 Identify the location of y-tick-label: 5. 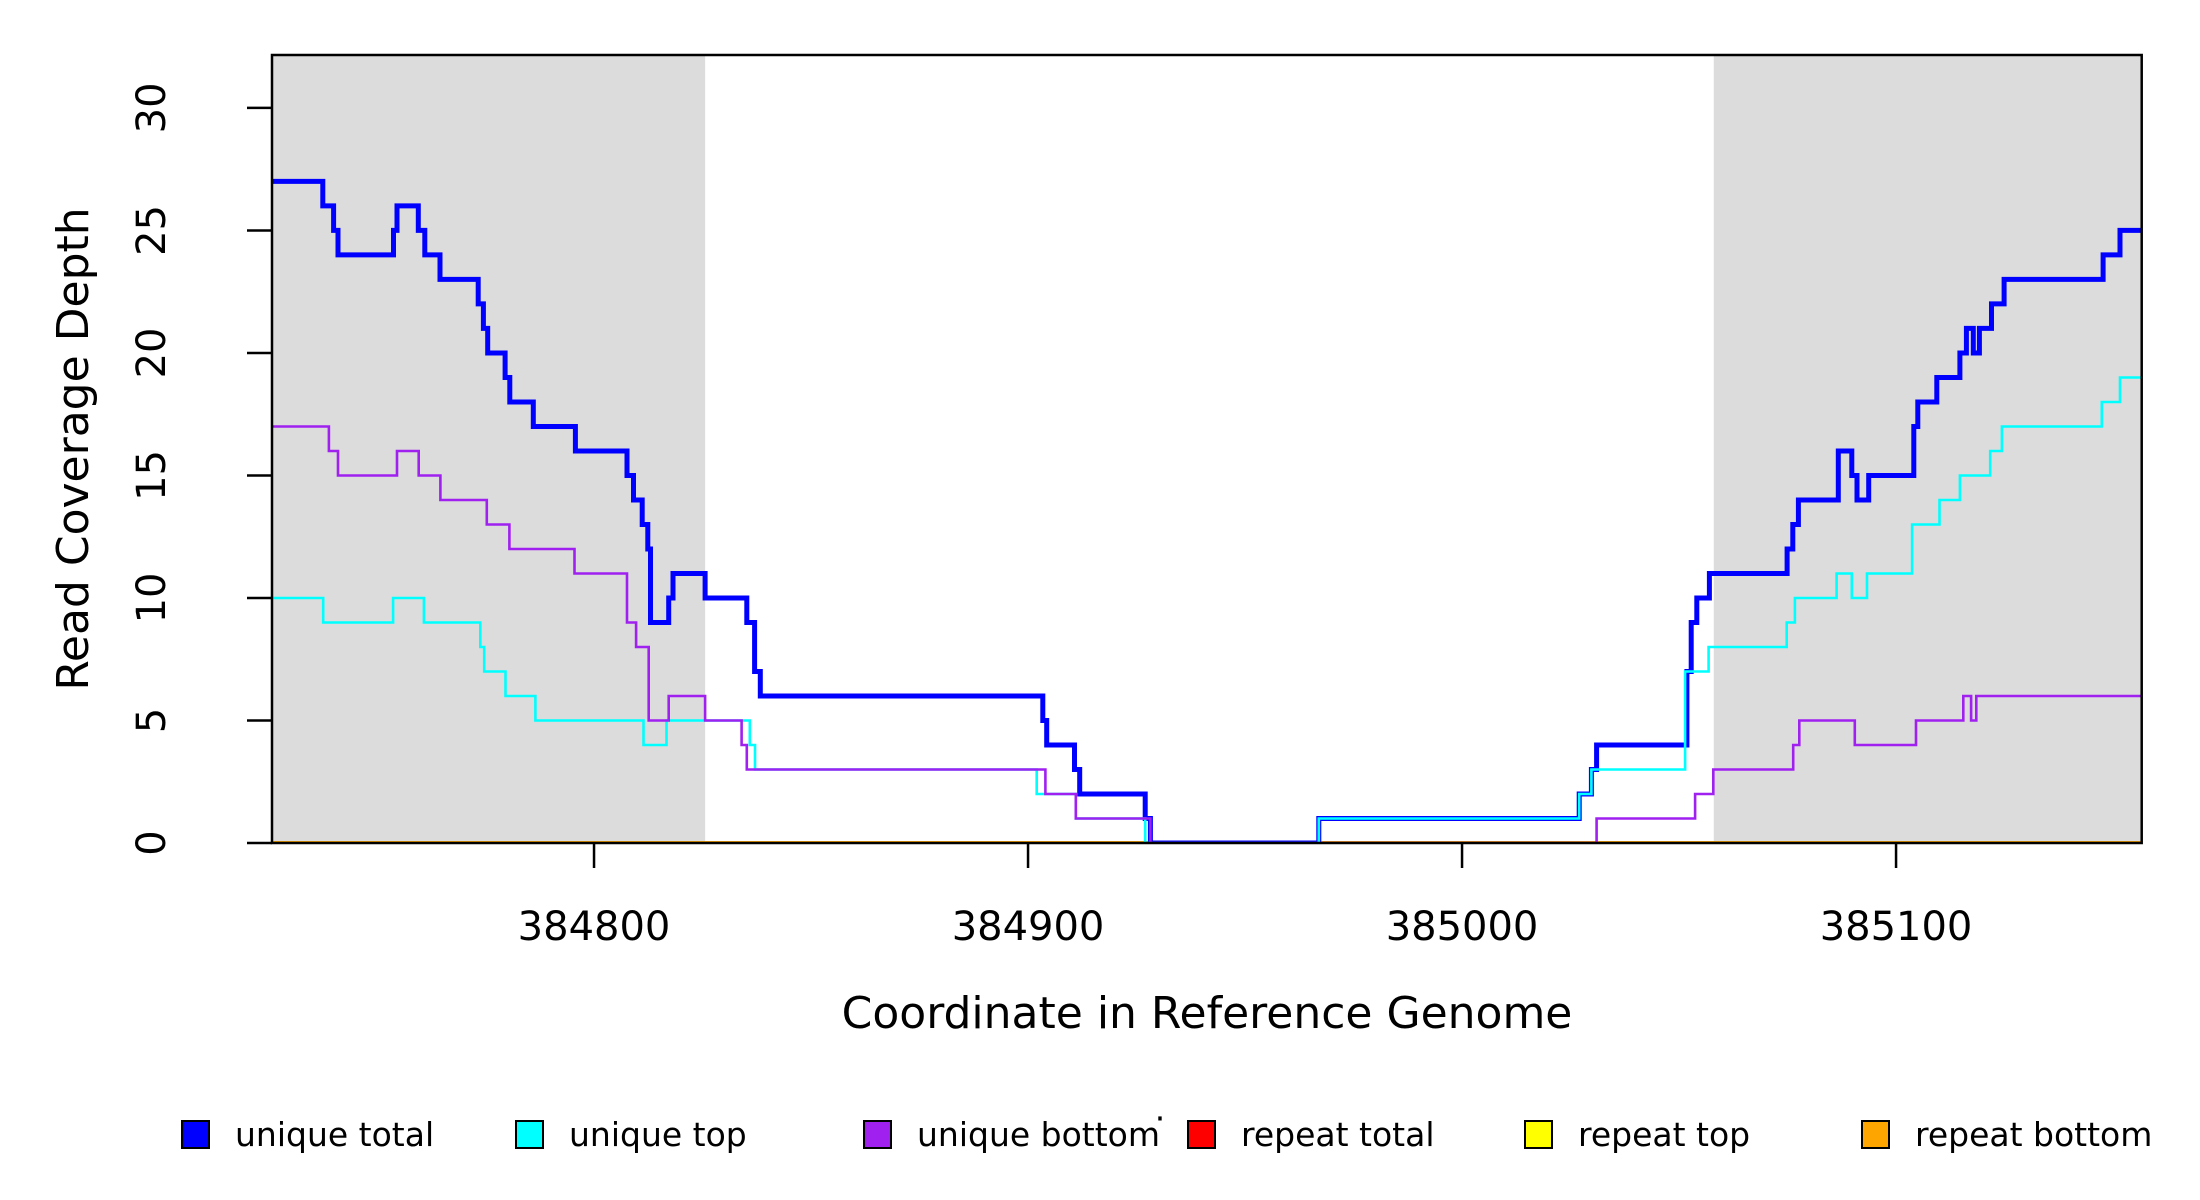
(152, 720).